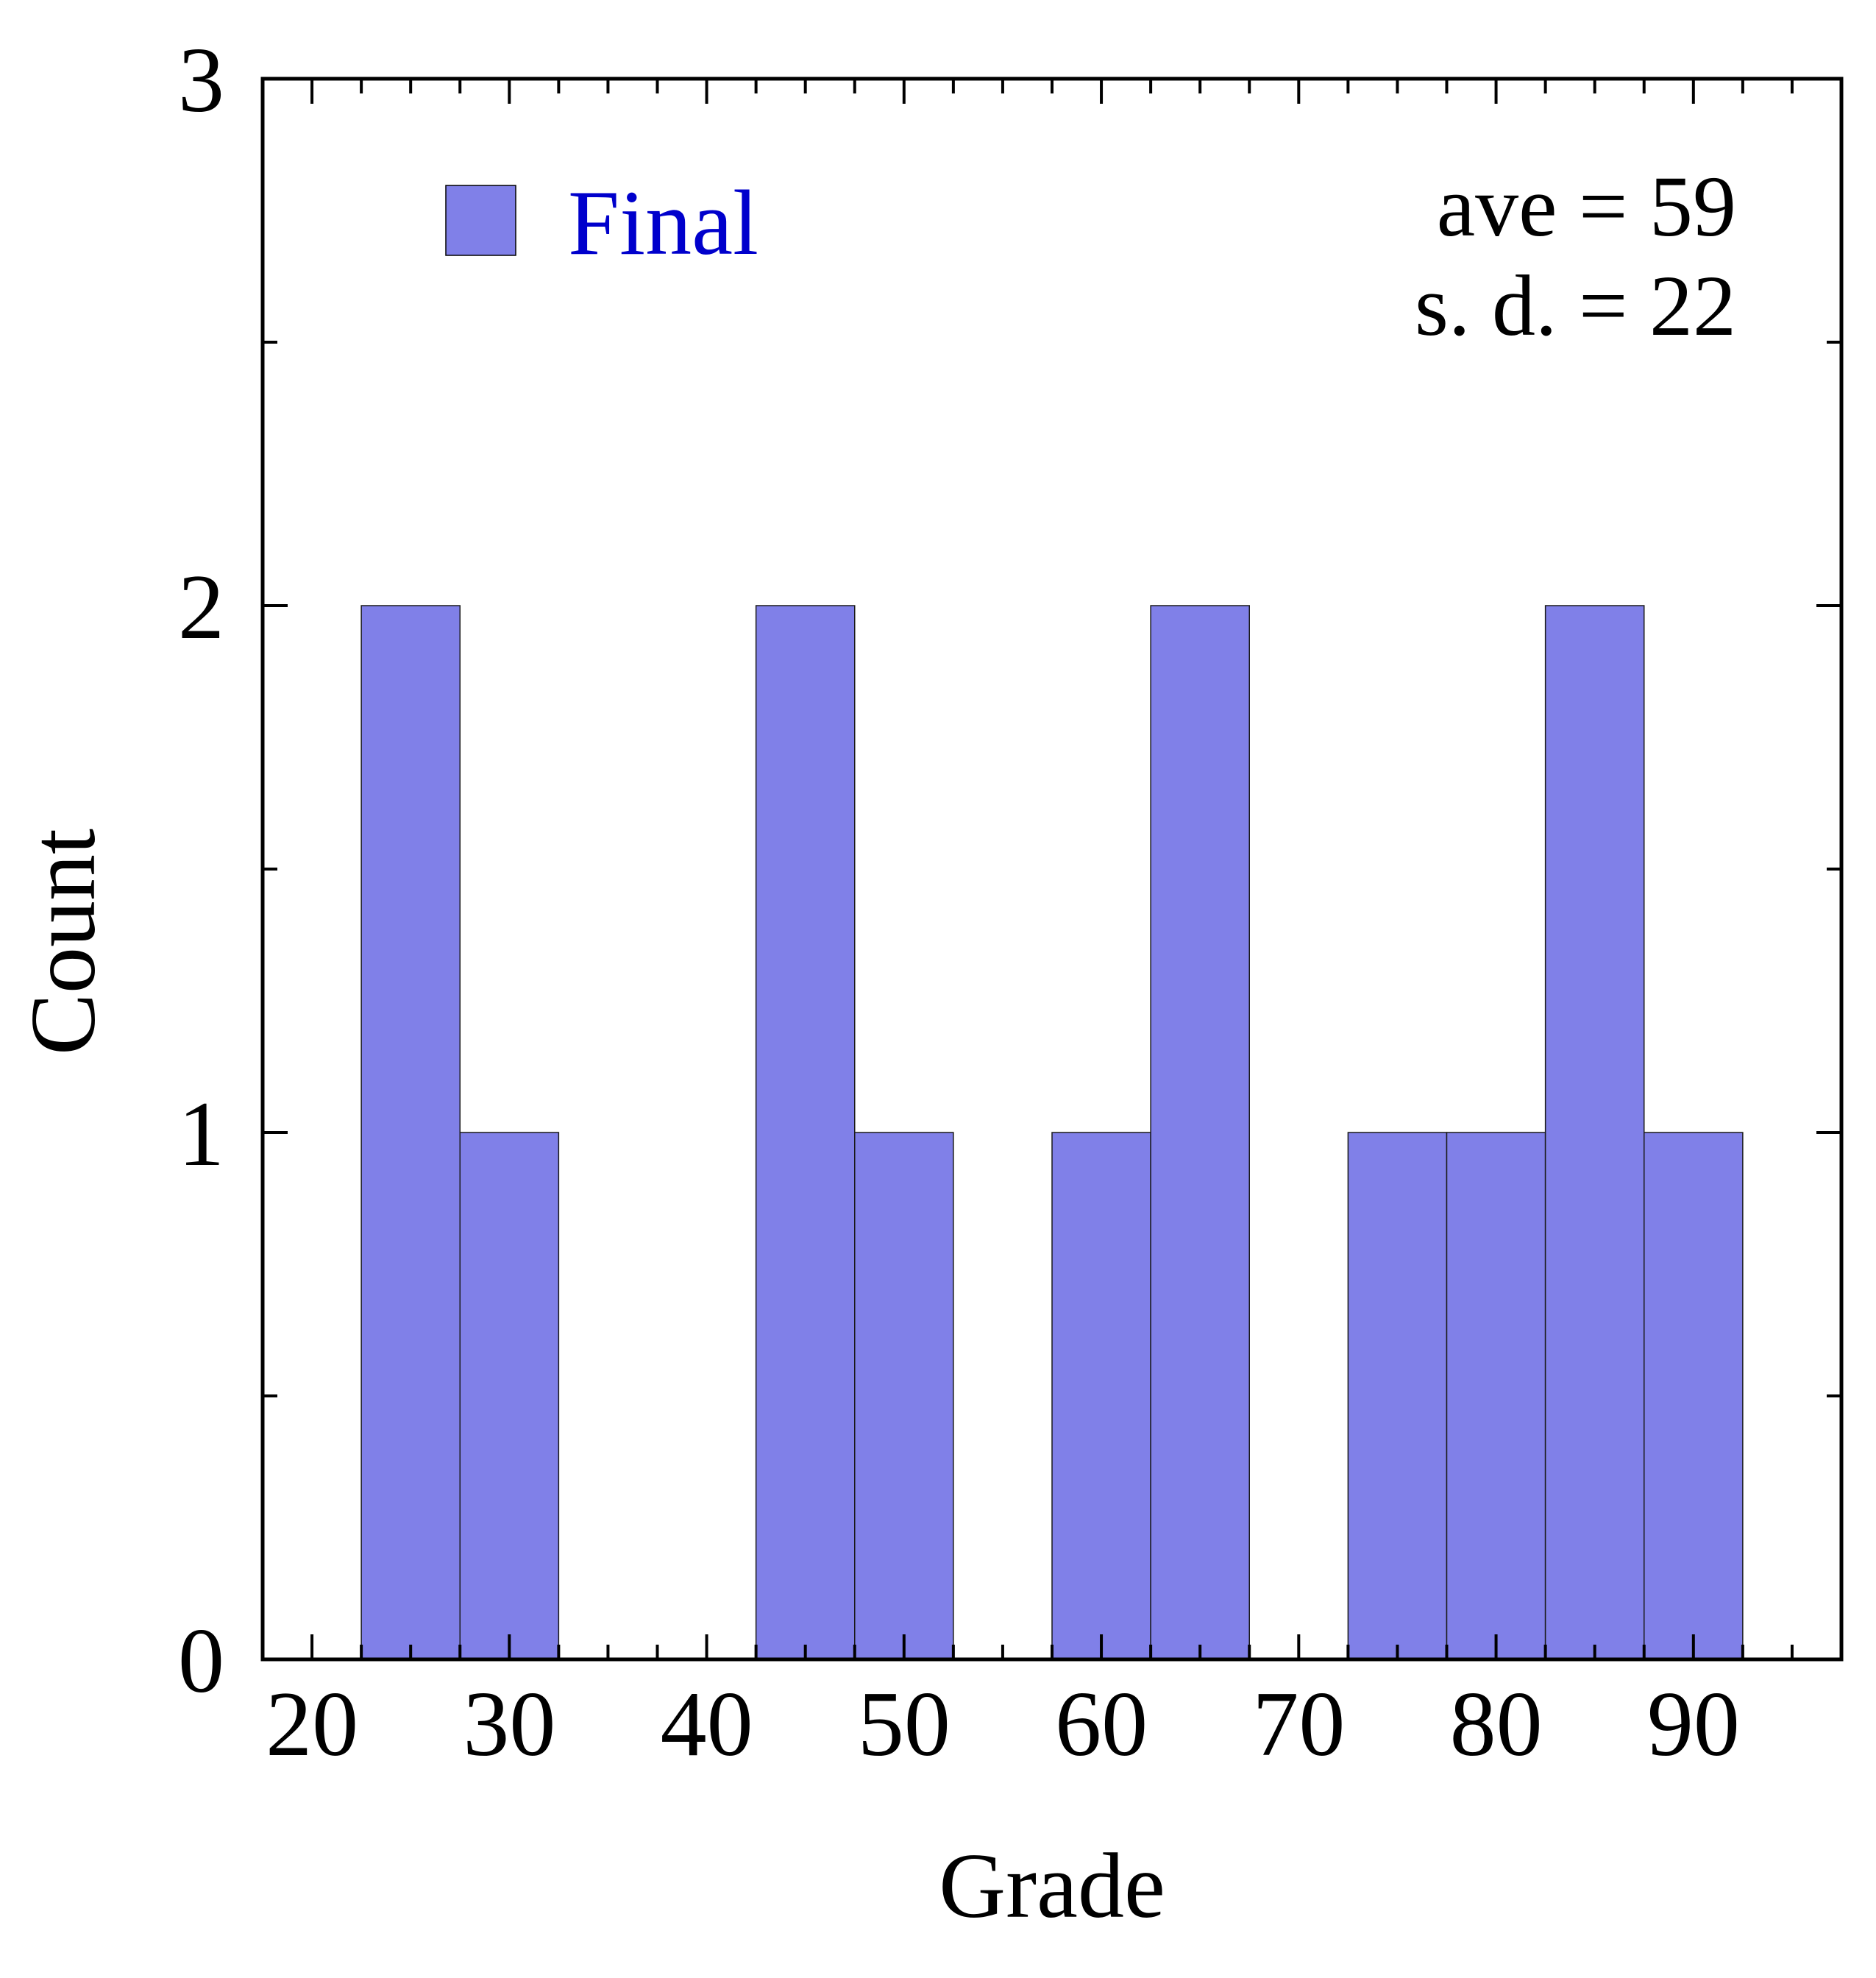 The height and width of the screenshot is (1978, 1876). What do you see at coordinates (481, 221) in the screenshot?
I see `legend-swatch` at bounding box center [481, 221].